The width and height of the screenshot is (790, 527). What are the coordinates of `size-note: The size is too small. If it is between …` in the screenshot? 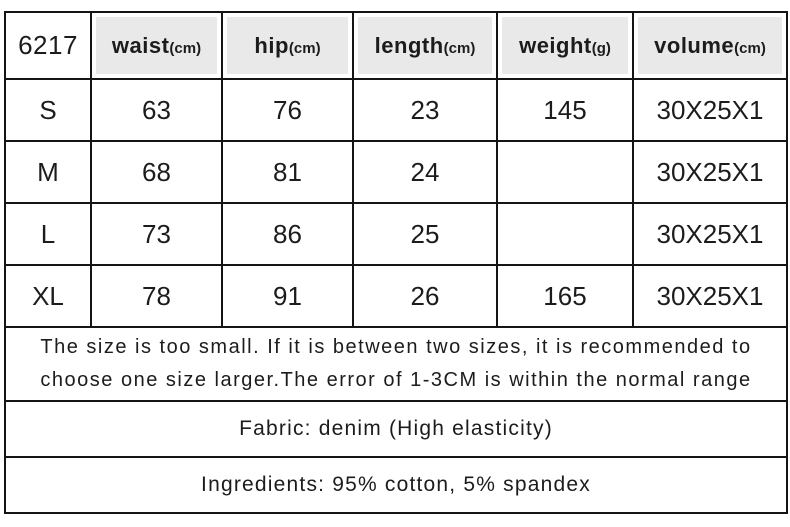 It's located at (396, 364).